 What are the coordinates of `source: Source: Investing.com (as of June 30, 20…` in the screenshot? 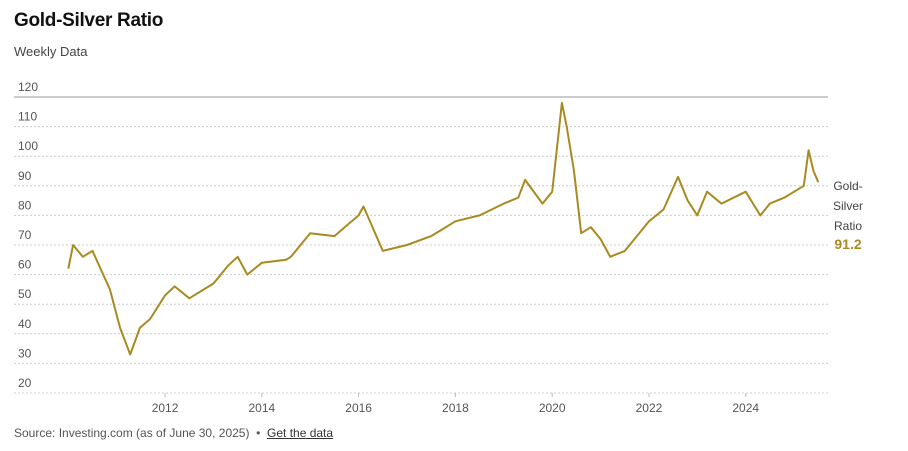 It's located at (132, 433).